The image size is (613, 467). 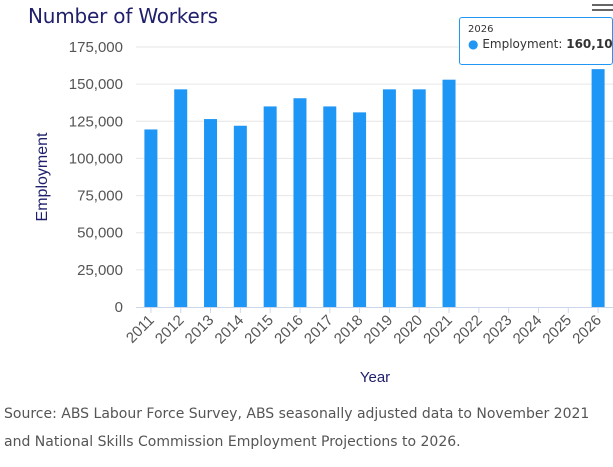 I want to click on bar-2026, so click(x=598, y=188).